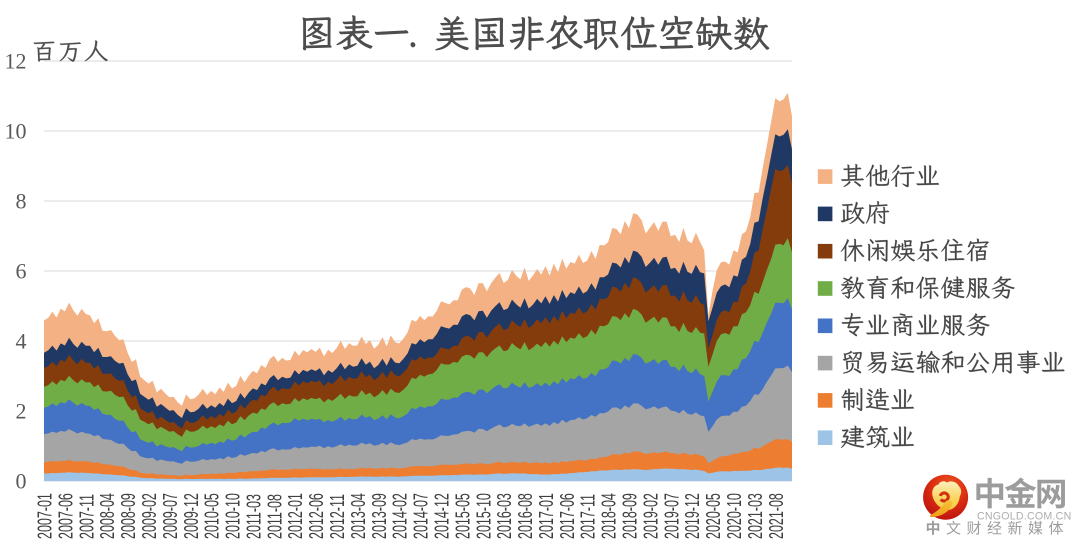 This screenshot has height=547, width=1080. I want to click on svg-text: 2015-05, so click(462, 516).